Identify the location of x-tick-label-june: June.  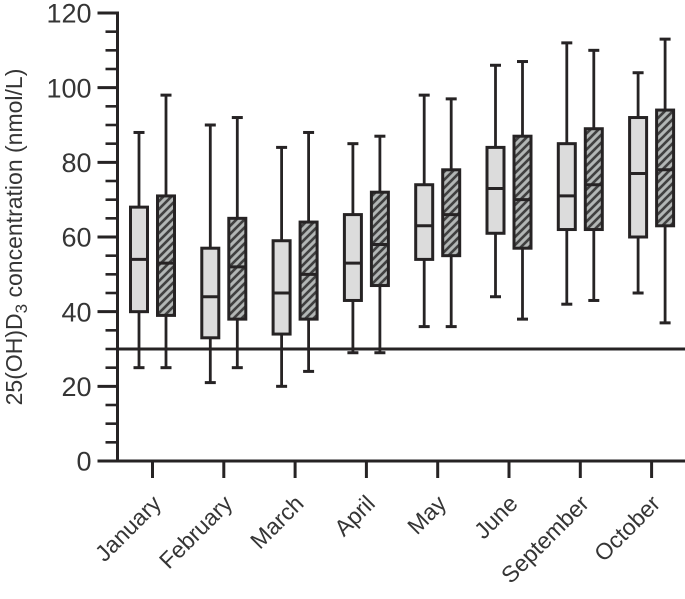
(496, 517).